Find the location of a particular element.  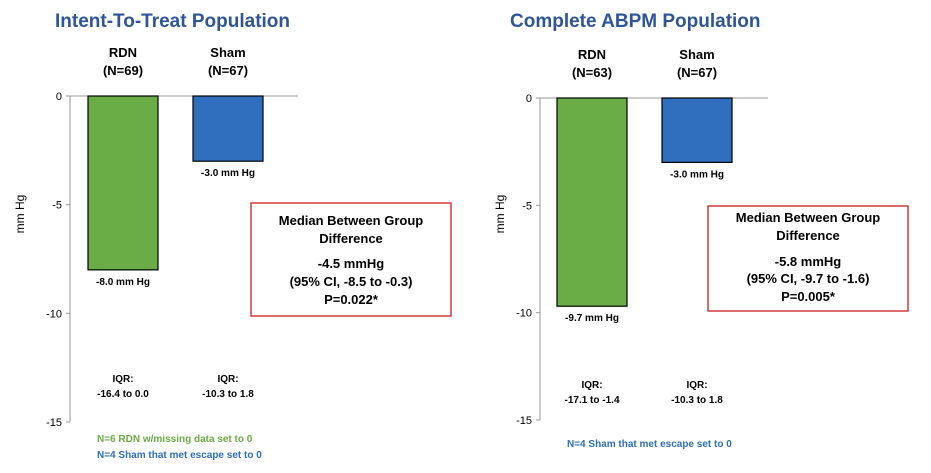

chart2-y-tick-label: -15 is located at coordinates (524, 421).